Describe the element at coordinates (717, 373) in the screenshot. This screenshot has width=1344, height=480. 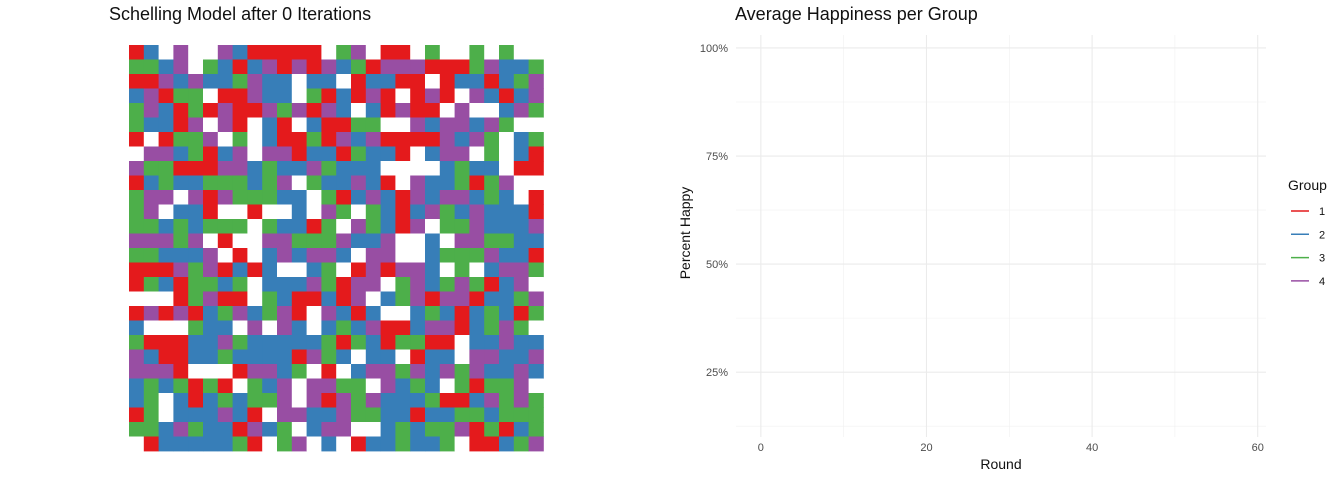
I see `y-tick-label: 25%` at that location.